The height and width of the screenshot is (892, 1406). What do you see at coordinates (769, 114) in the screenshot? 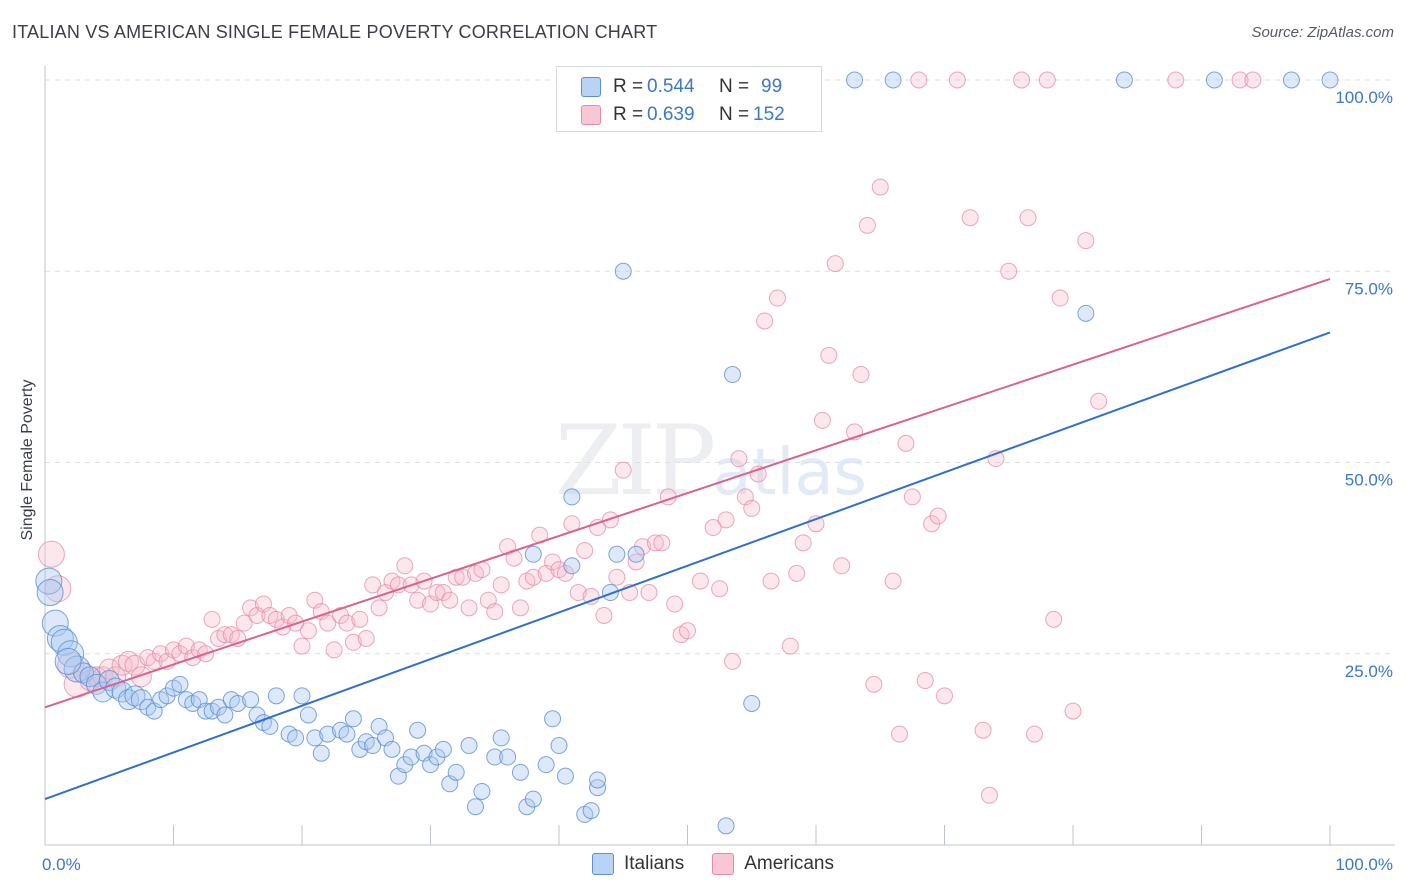
I see `n-value: 152` at bounding box center [769, 114].